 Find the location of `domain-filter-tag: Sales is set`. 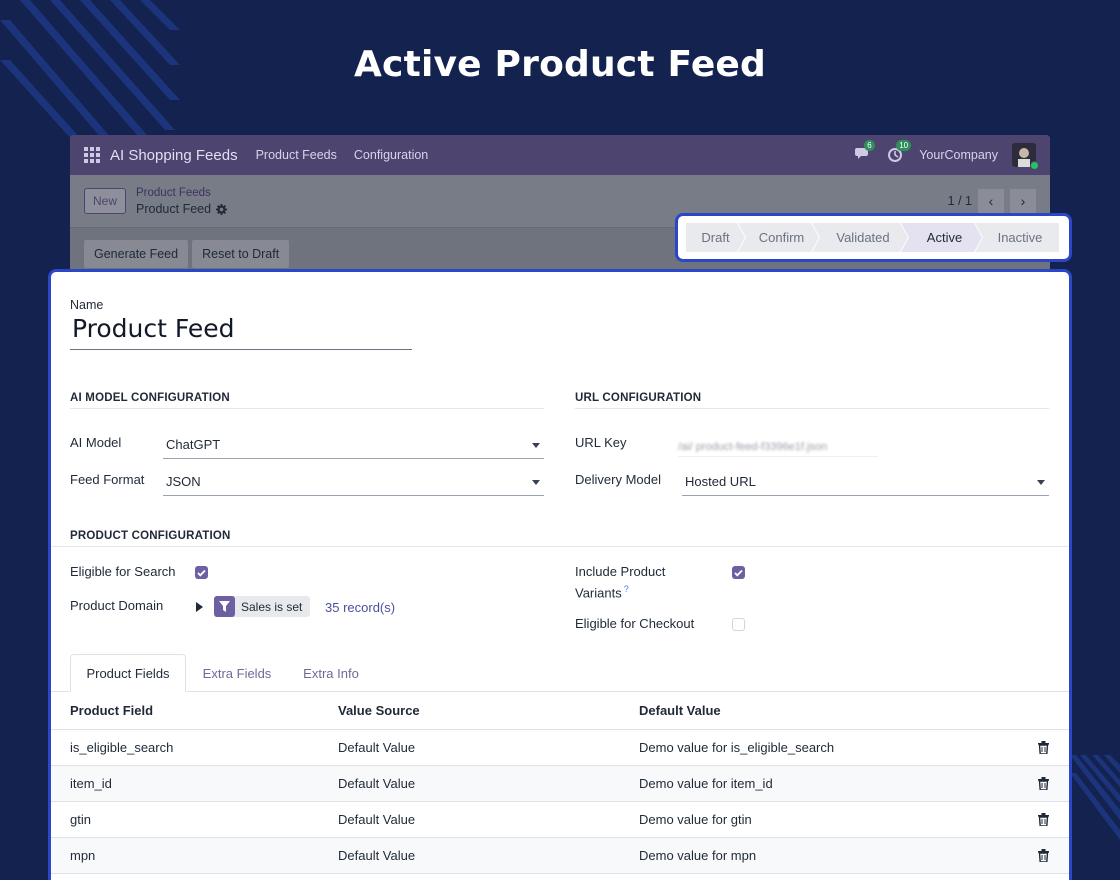

domain-filter-tag: Sales is set is located at coordinates (262, 606).